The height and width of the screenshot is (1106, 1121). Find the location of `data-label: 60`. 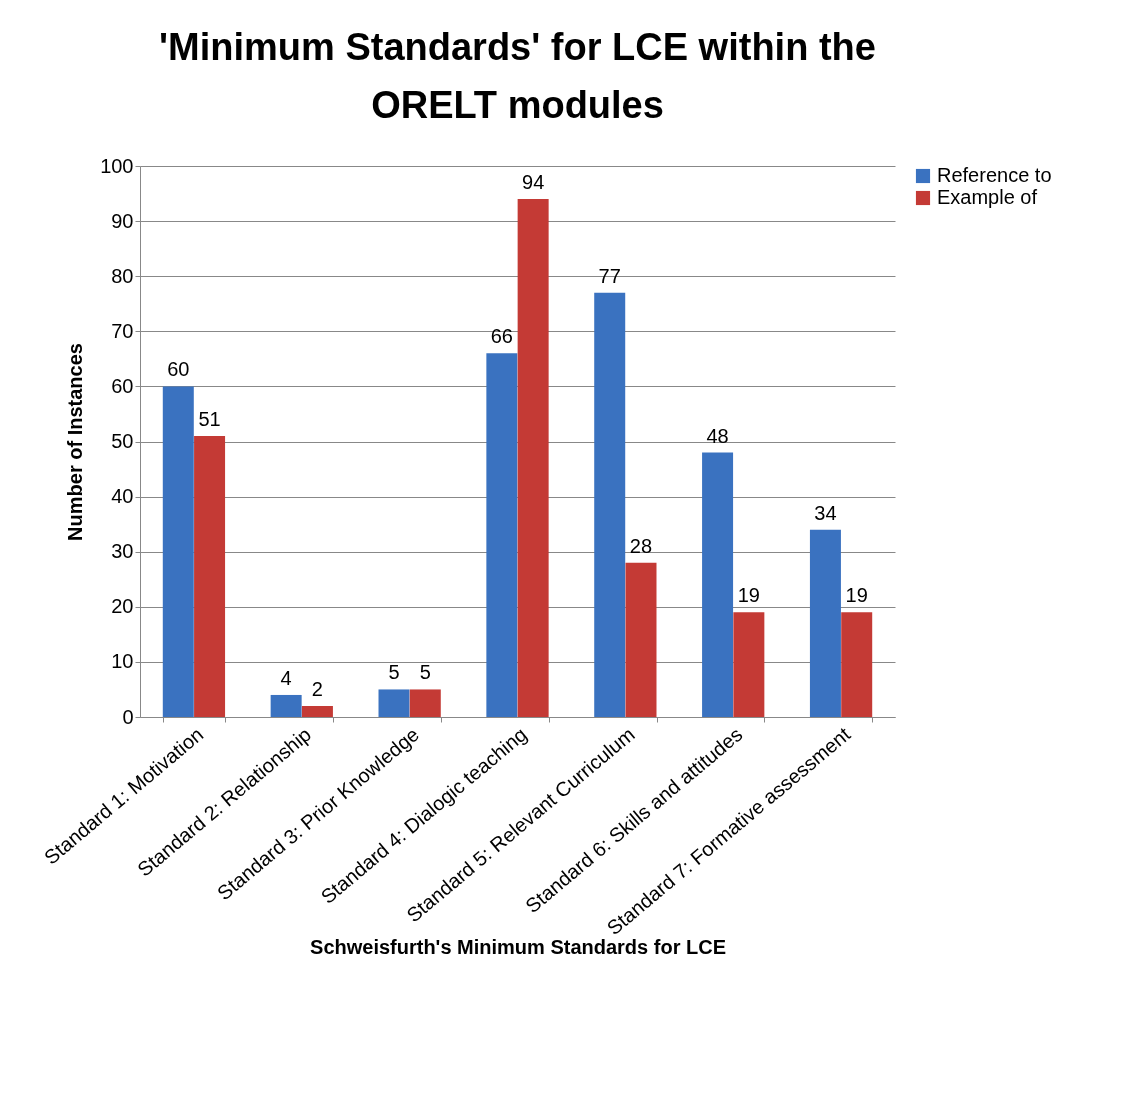

data-label: 60 is located at coordinates (178, 369).